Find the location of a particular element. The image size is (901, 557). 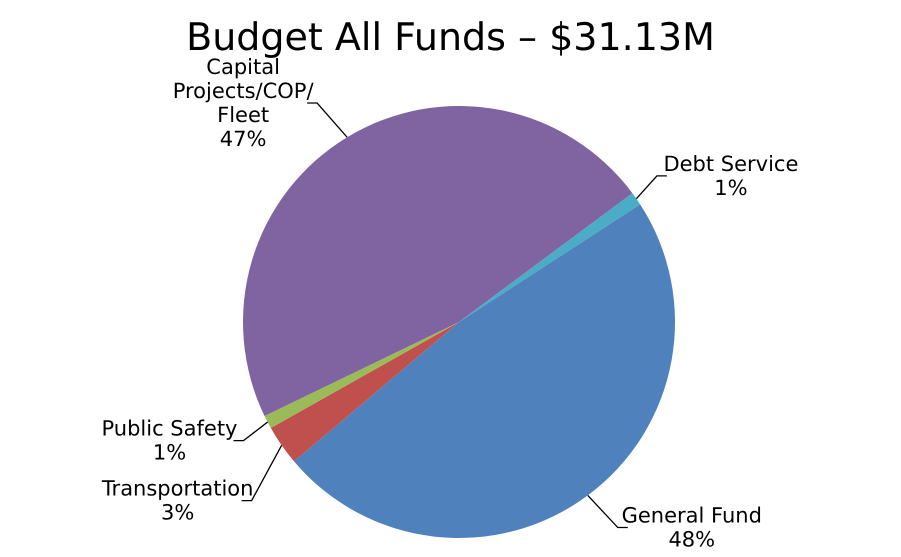

slice-label: Public Safety is located at coordinates (169, 428).